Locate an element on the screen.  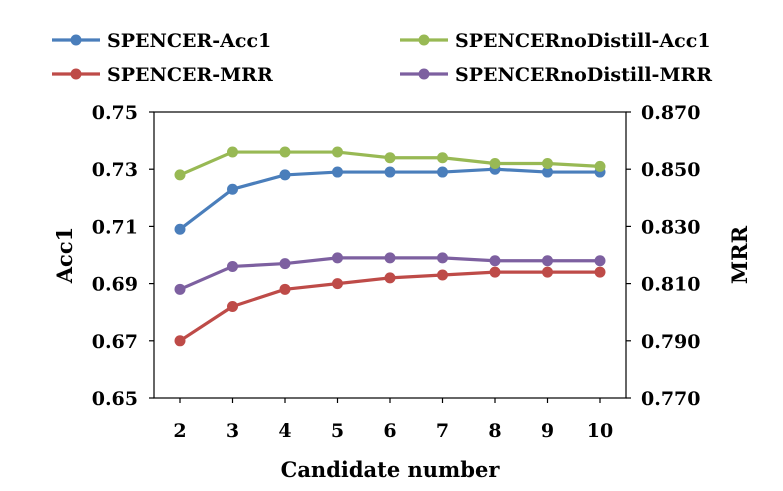
y-left-tick-label: 0.73 is located at coordinates (115, 170).